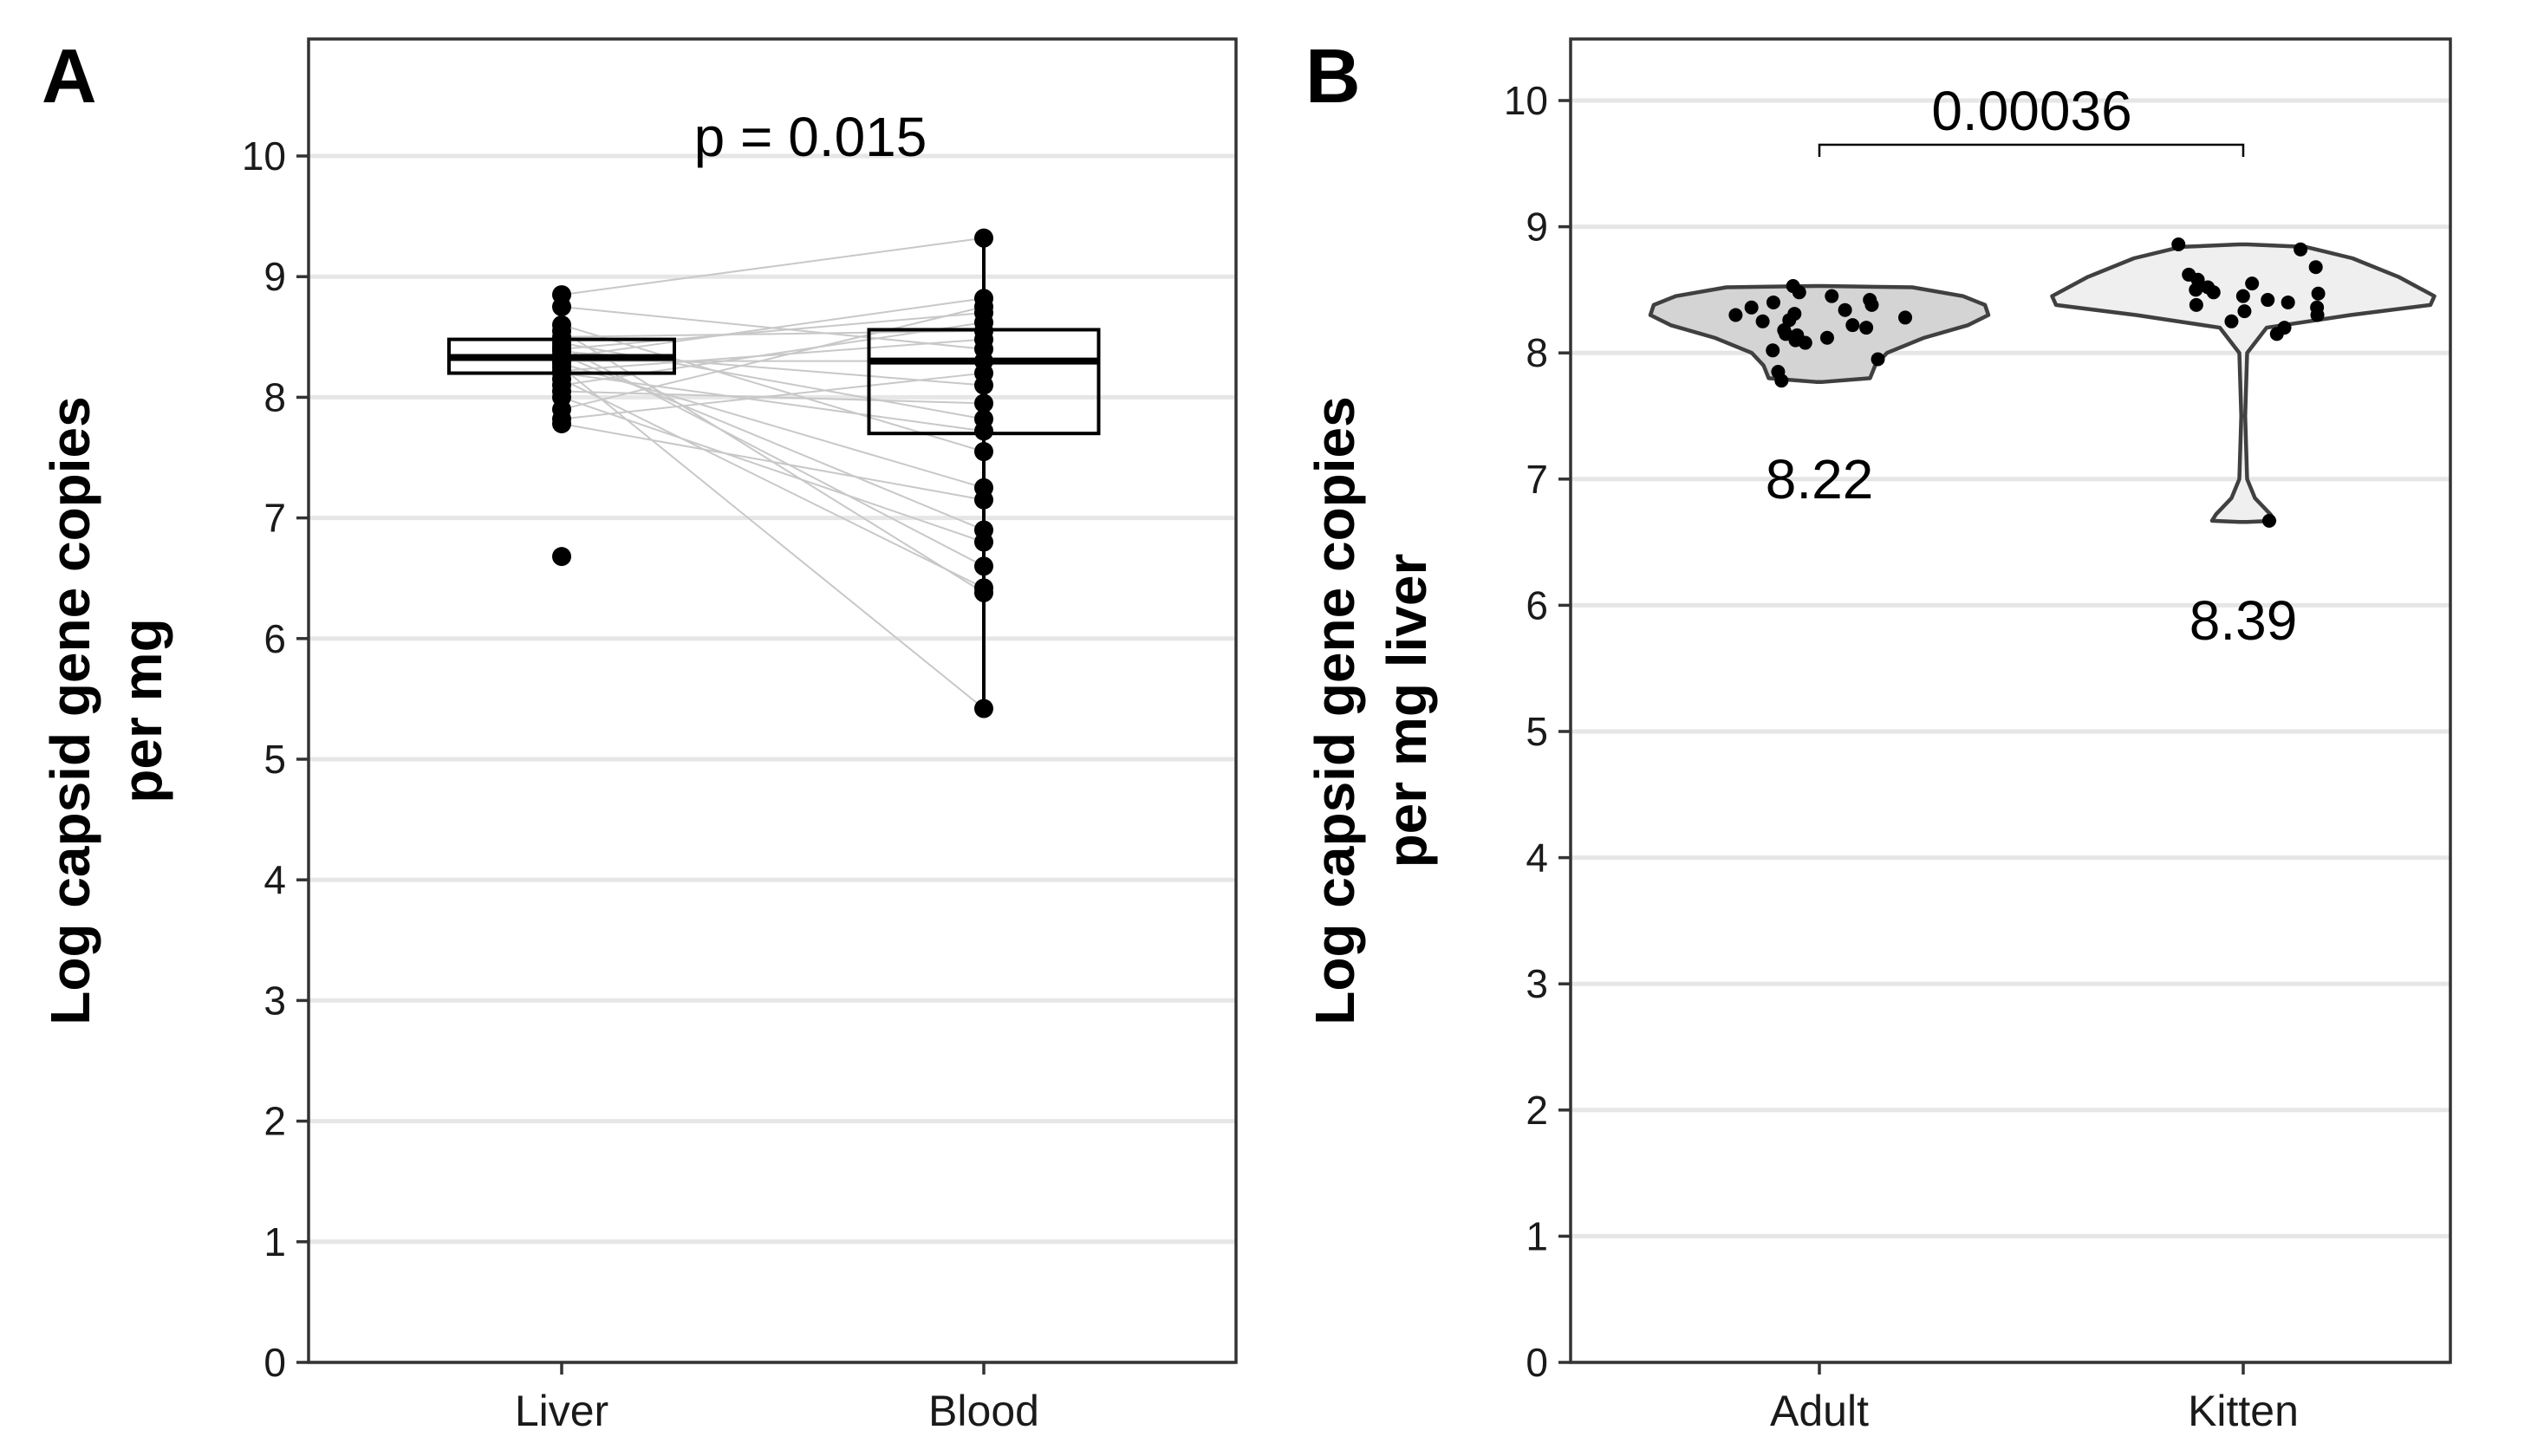 The width and height of the screenshot is (2531, 1456). What do you see at coordinates (983, 1411) in the screenshot?
I see `panel-a-x-tick-label: Blood` at bounding box center [983, 1411].